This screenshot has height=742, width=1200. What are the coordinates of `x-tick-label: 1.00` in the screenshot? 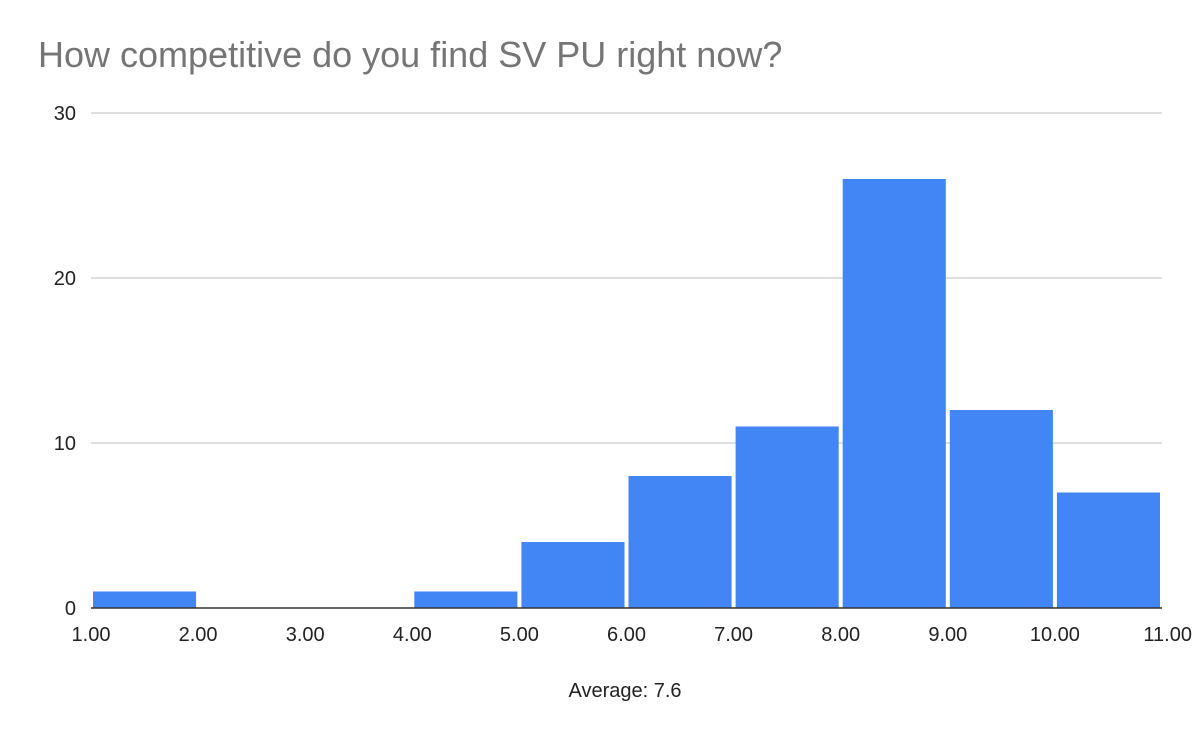 It's located at (91, 635).